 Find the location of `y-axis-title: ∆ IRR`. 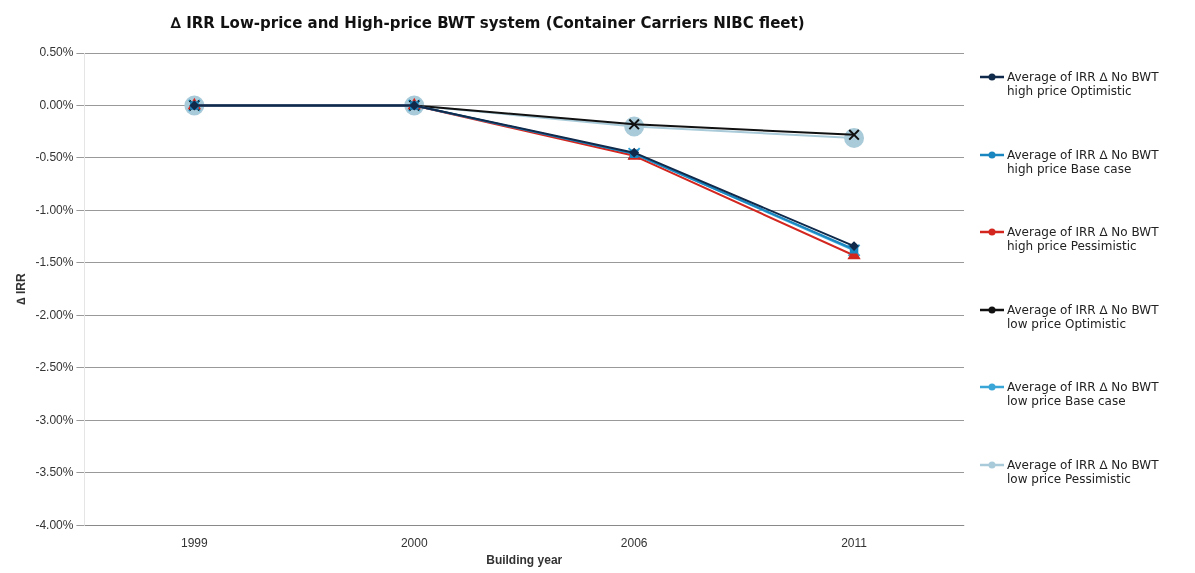

y-axis-title: ∆ IRR is located at coordinates (20, 289).